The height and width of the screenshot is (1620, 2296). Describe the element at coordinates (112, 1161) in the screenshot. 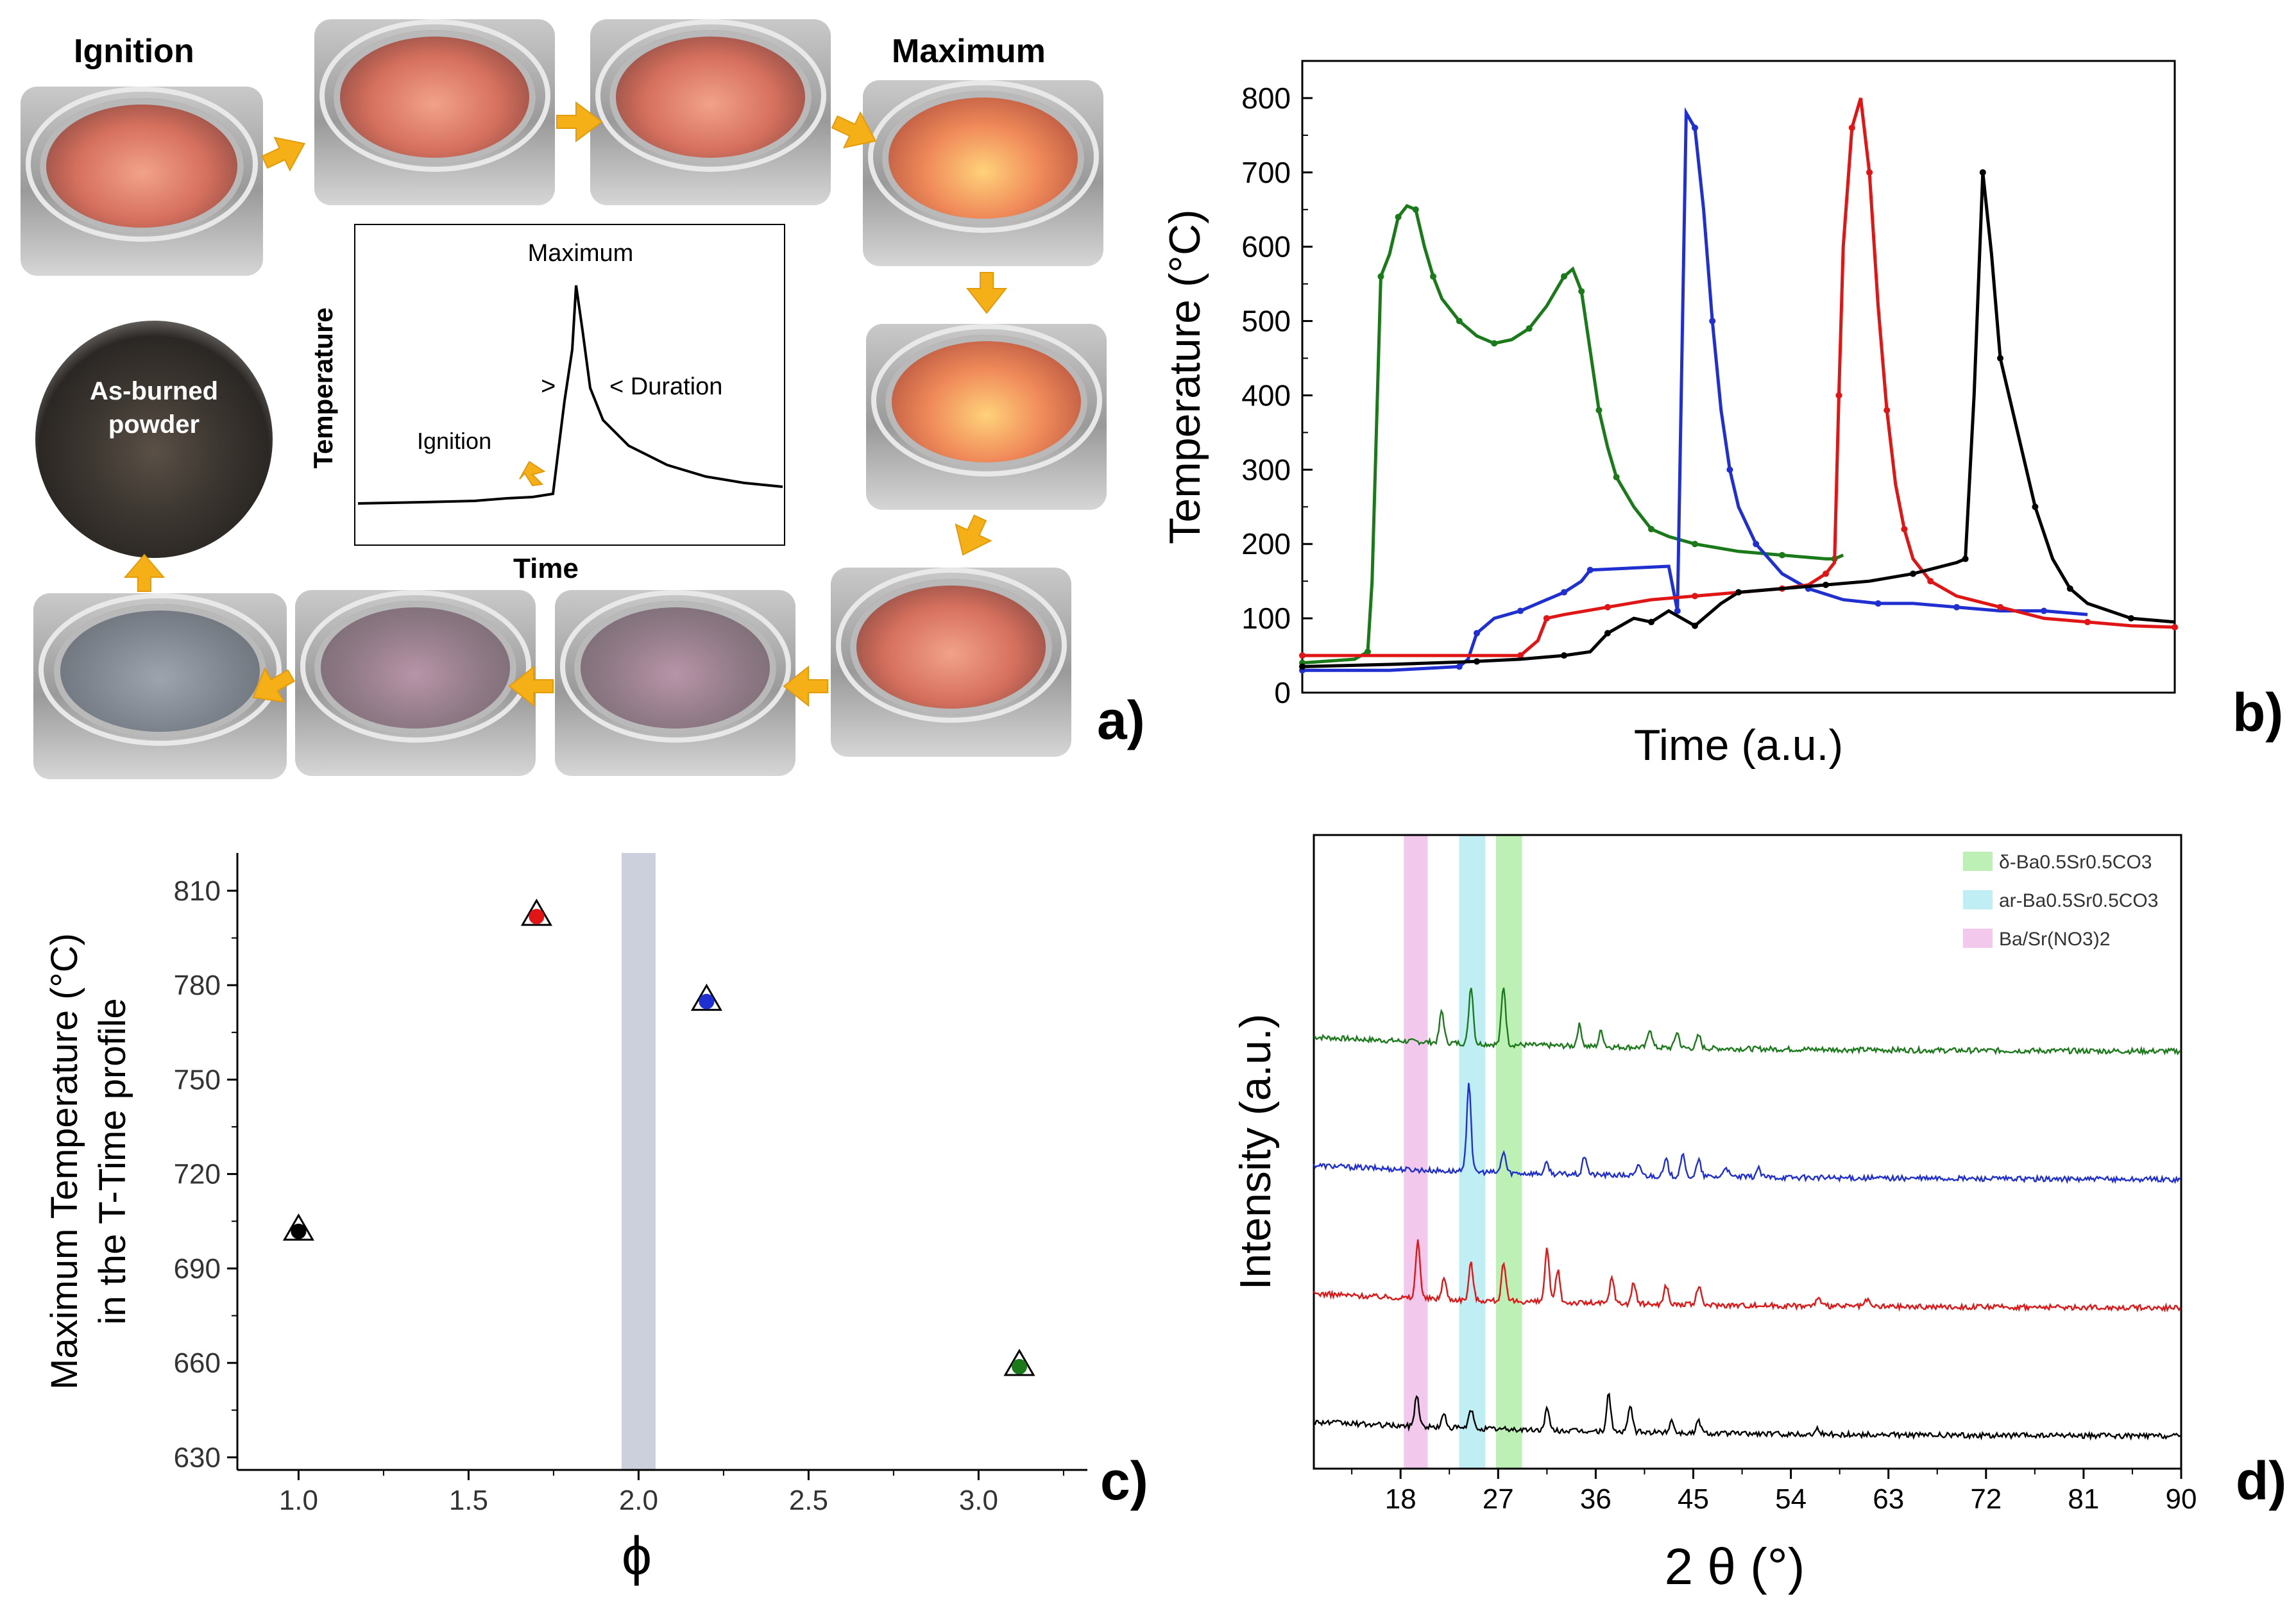

I see `y-axis-label-line2: in the T-Time profile` at that location.